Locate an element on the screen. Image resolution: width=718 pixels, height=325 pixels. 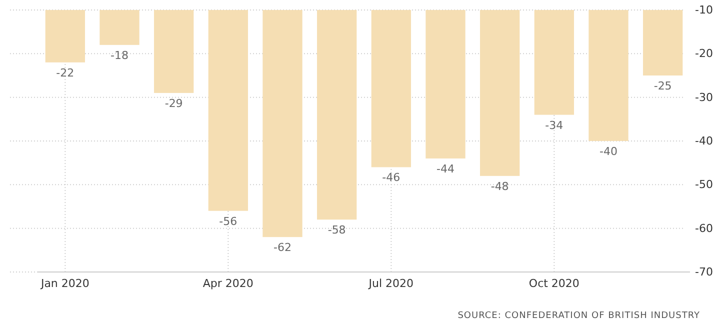
data-label: -58 is located at coordinates (337, 230).